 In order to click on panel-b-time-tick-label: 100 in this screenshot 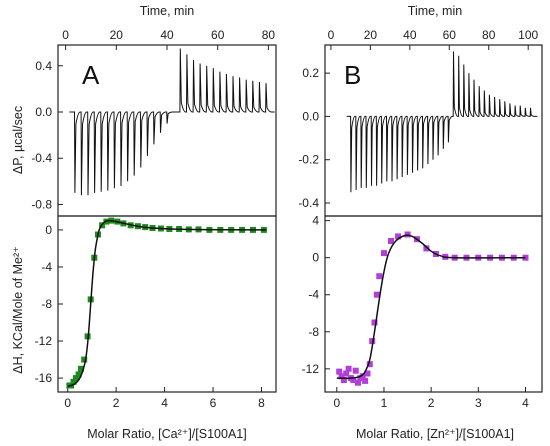, I will do `click(528, 35)`.